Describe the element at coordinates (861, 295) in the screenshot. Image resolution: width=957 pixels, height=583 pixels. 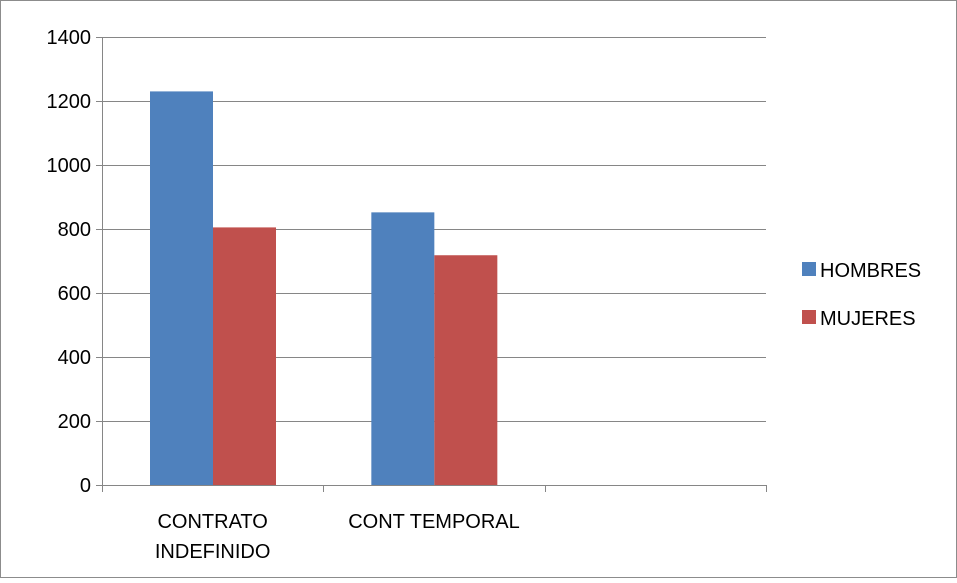
I see `legend: HOMBRES MUJERES` at that location.